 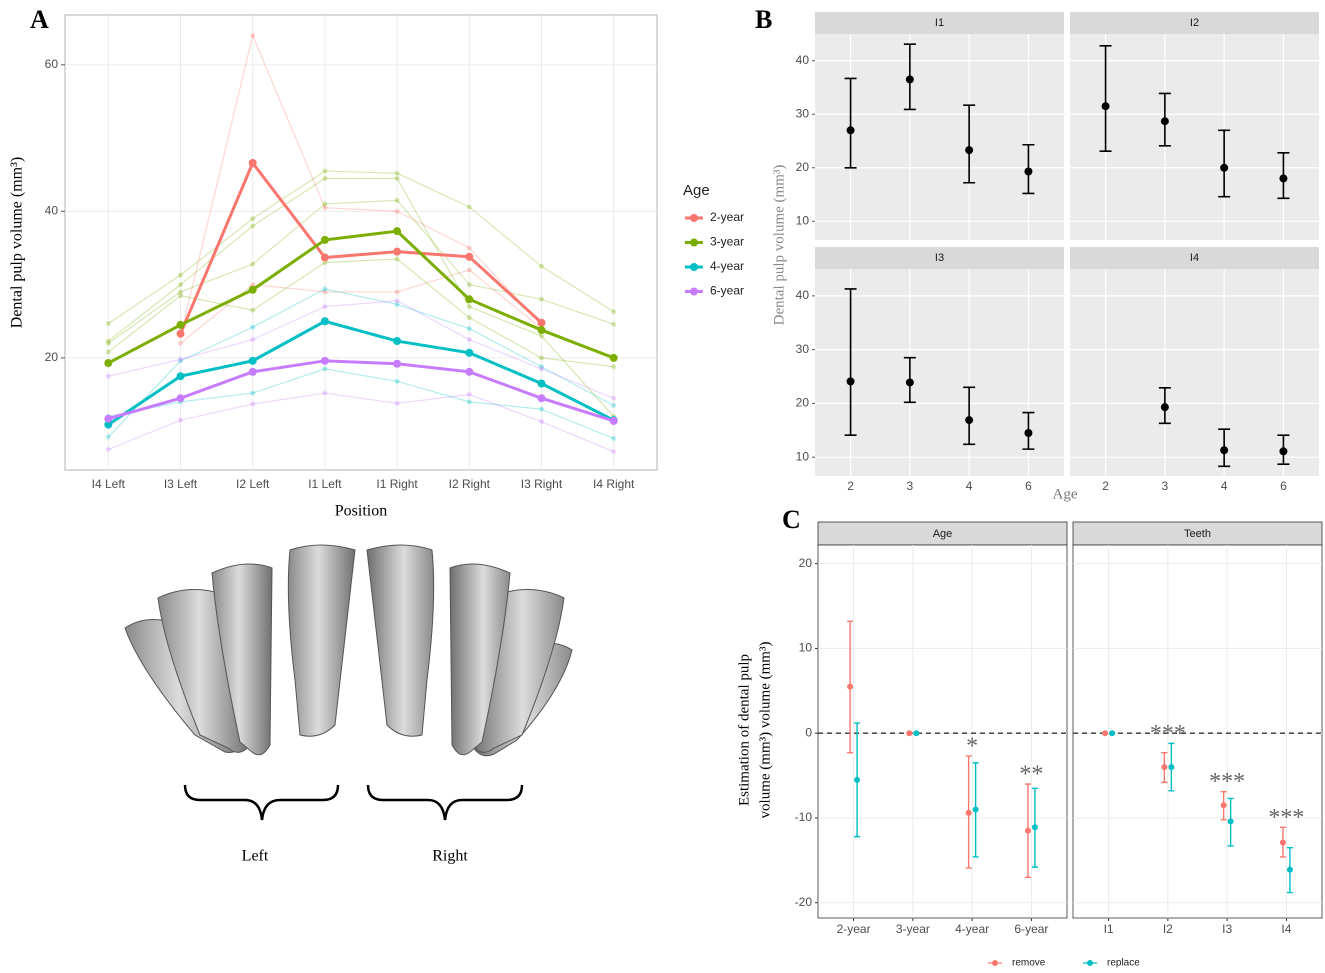 What do you see at coordinates (1065, 494) in the screenshot?
I see `x-axis-title: Age` at bounding box center [1065, 494].